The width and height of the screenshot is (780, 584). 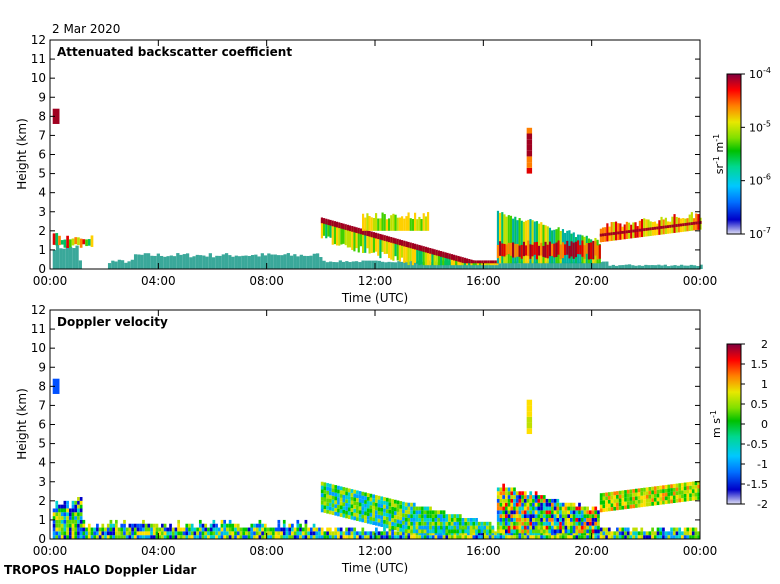 I want to click on y-tick-label: 3, so click(x=42, y=212).